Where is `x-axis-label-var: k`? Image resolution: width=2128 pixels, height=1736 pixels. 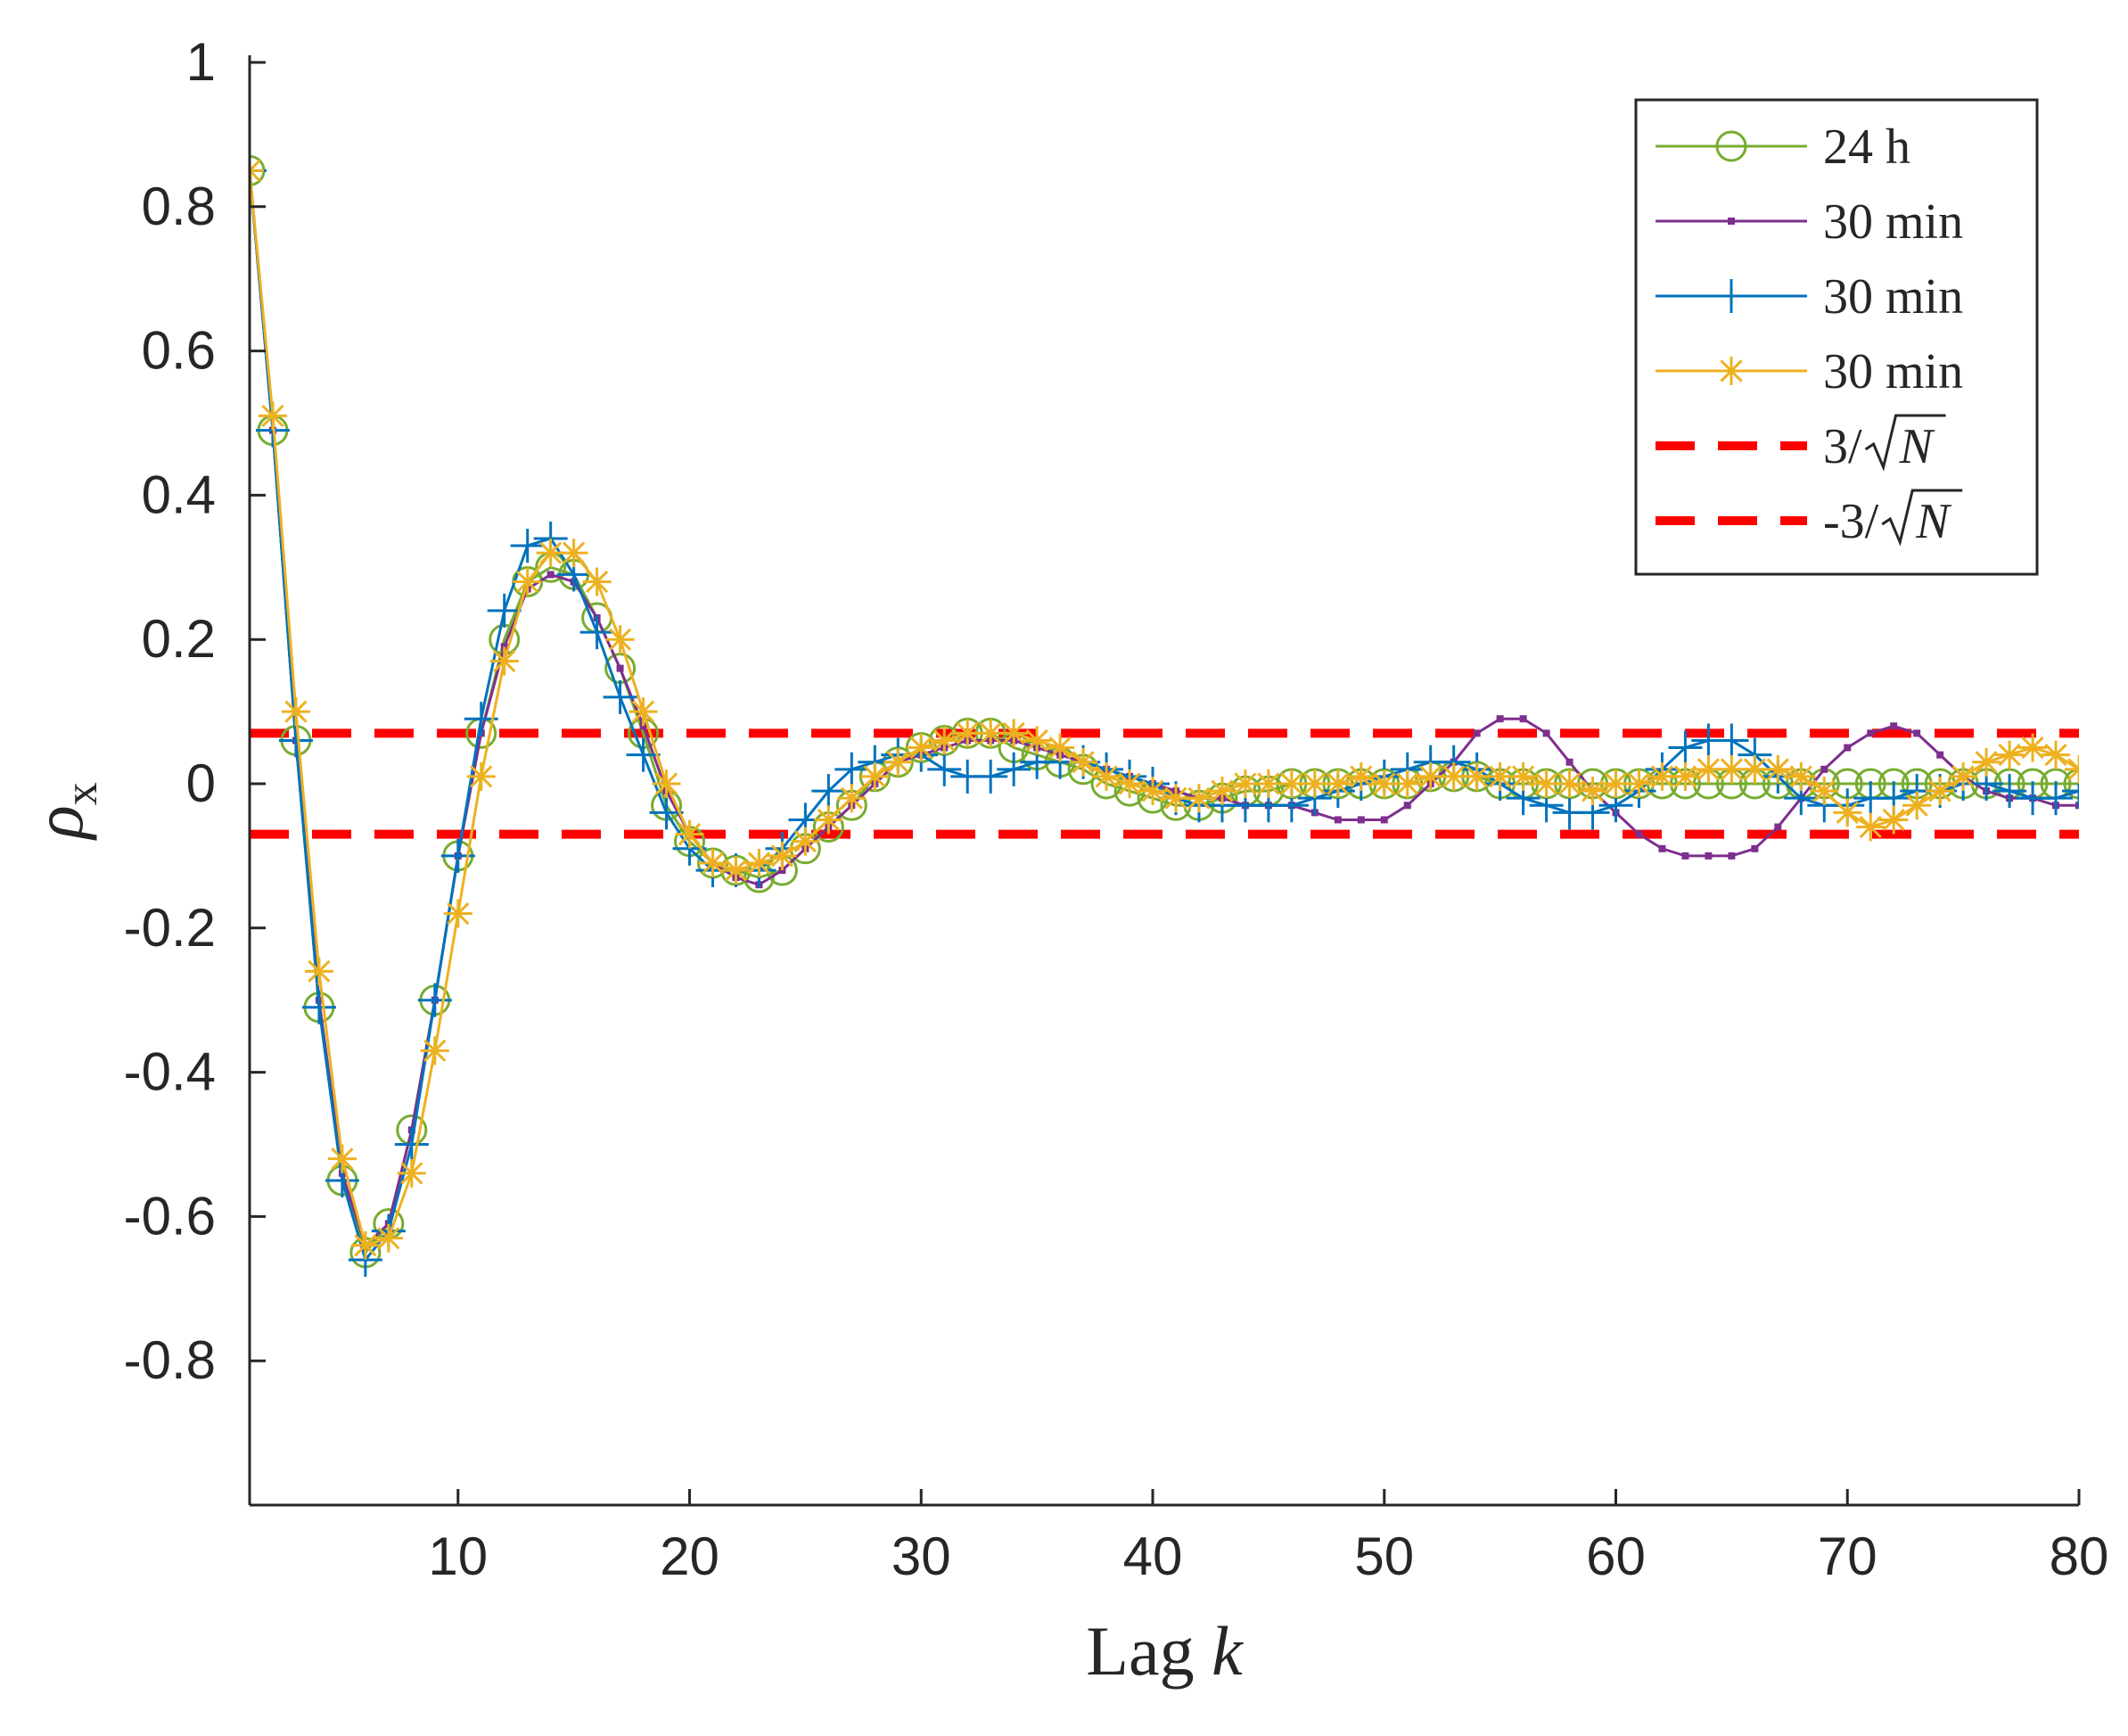
x-axis-label-var: k is located at coordinates (1228, 1651).